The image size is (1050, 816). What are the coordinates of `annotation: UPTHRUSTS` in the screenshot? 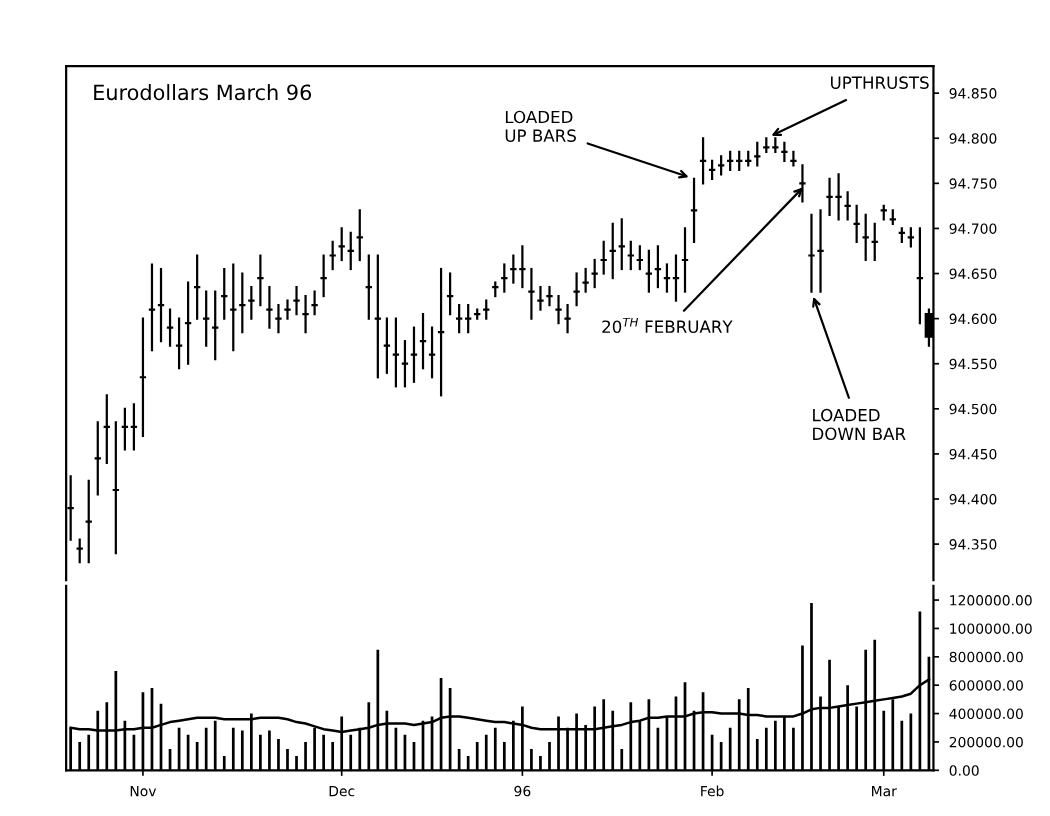 It's located at (880, 82).